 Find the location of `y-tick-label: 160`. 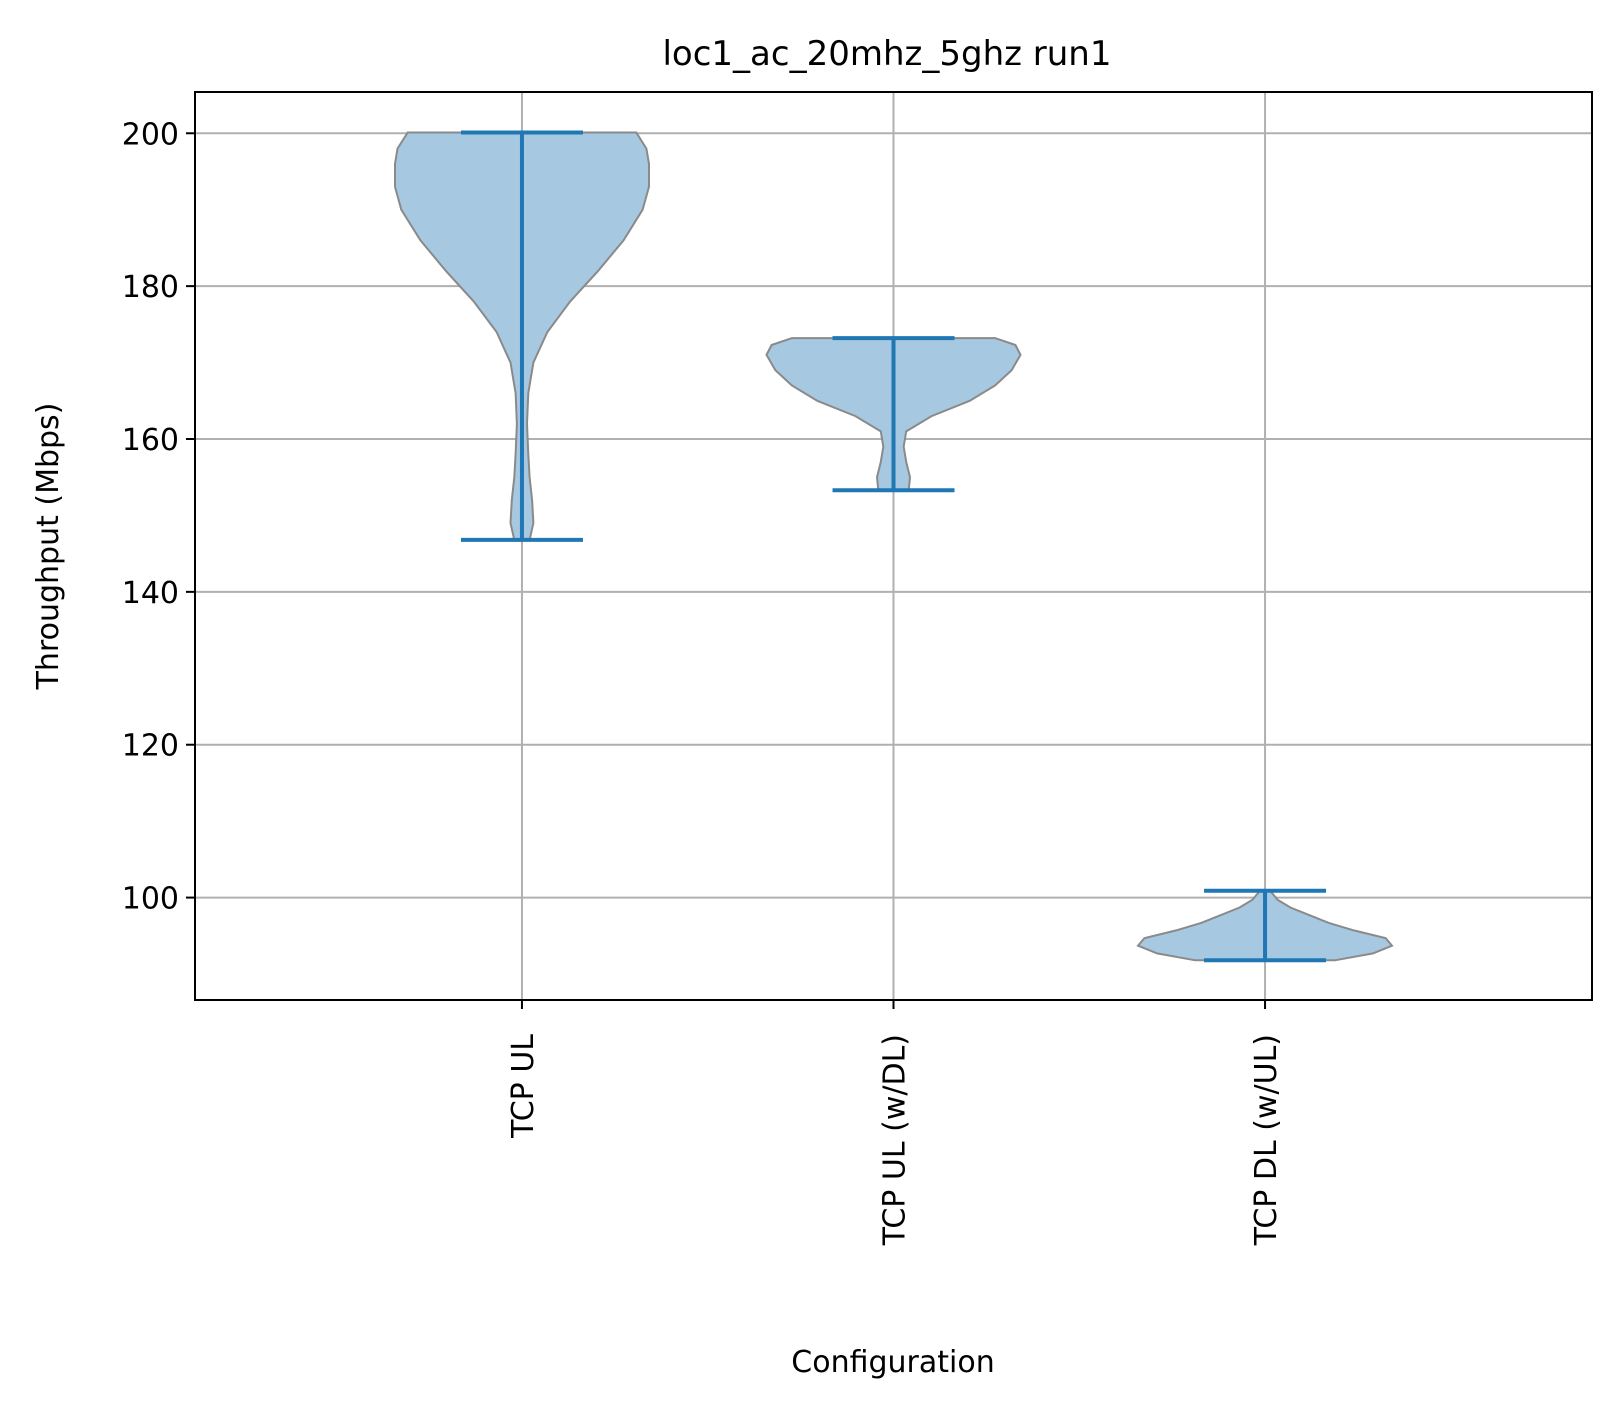

y-tick-label: 160 is located at coordinates (150, 440).